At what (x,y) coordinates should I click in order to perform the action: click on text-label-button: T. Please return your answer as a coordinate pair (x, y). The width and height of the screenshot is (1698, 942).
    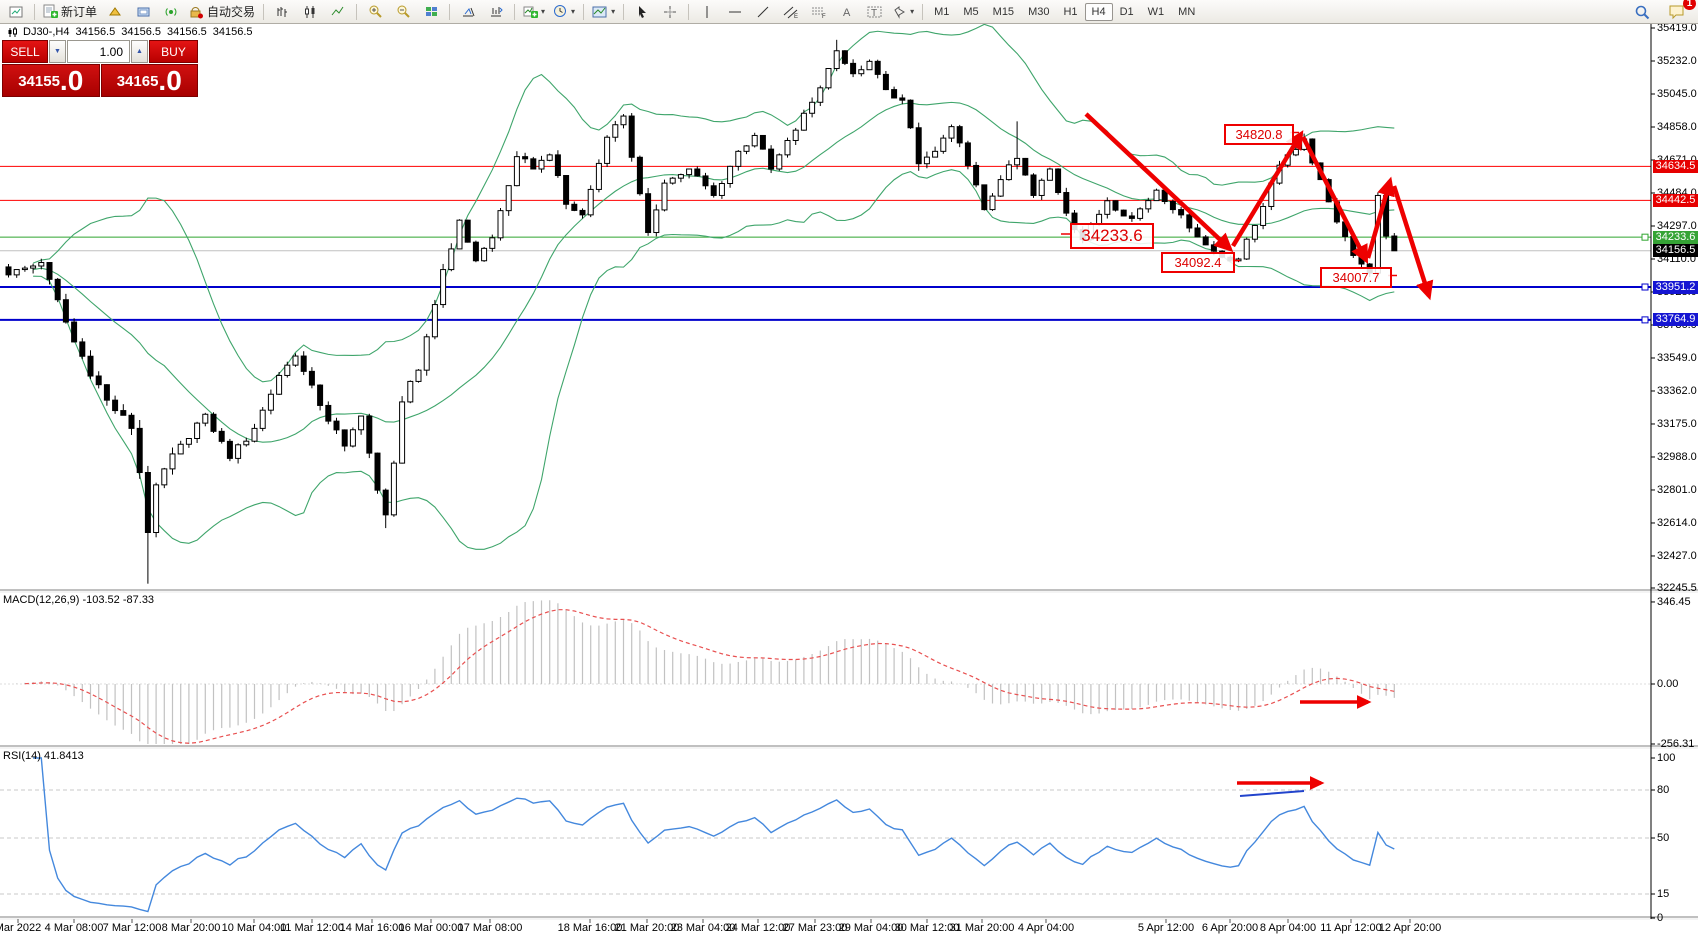
    Looking at the image, I should click on (875, 11).